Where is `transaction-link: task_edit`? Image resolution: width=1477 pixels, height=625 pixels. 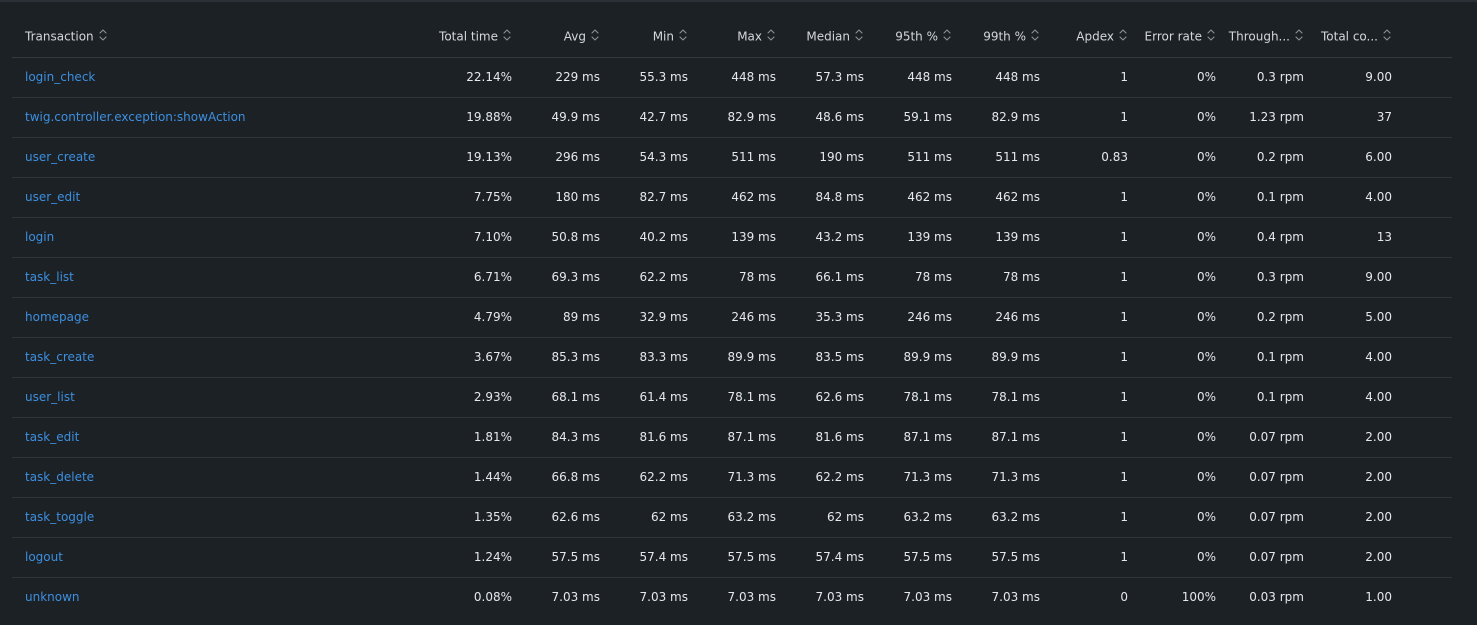
transaction-link: task_edit is located at coordinates (52, 437).